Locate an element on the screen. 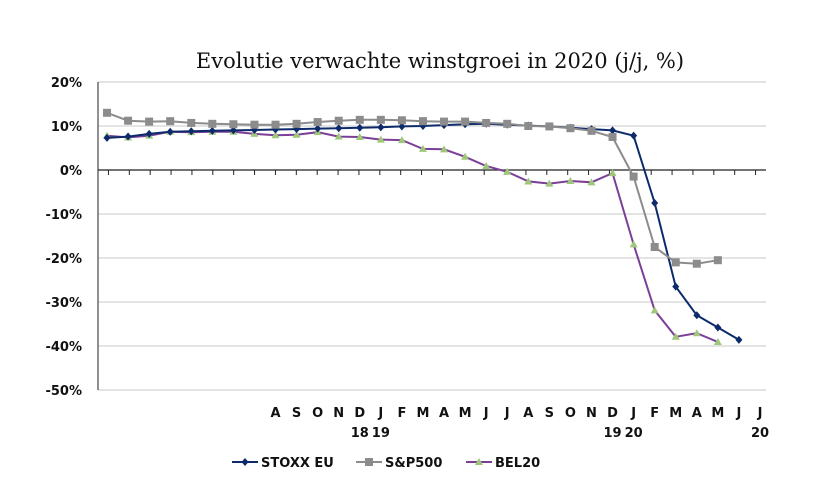 The width and height of the screenshot is (838, 501). legend-item: BEL20 is located at coordinates (503, 463).